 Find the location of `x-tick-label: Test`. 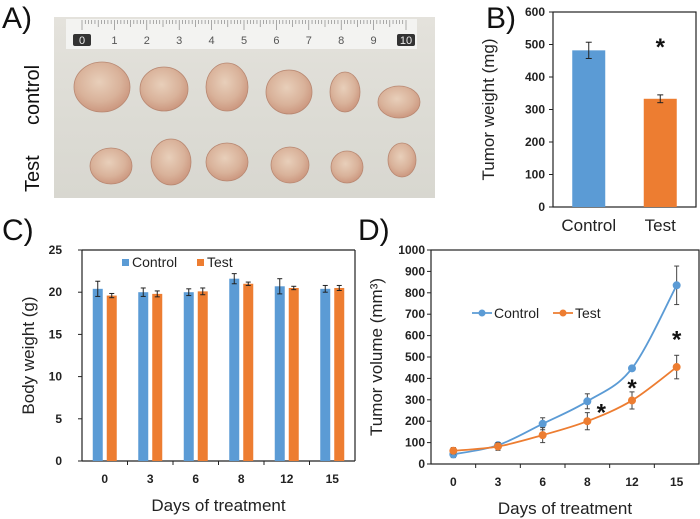

x-tick-label: Test is located at coordinates (660, 225).